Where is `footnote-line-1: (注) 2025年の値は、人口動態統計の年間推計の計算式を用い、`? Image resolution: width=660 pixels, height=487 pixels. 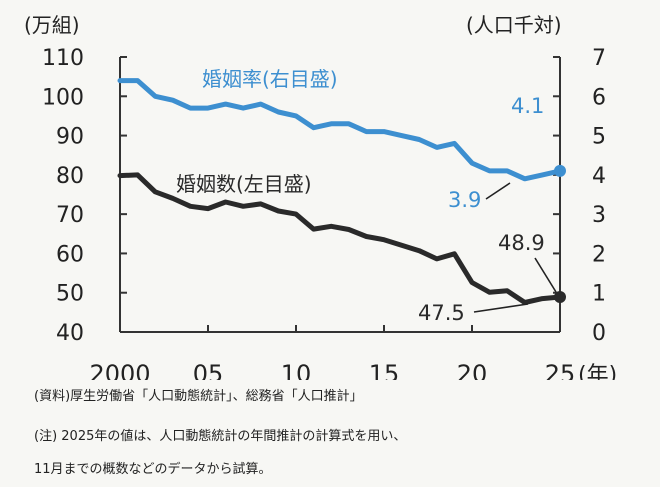 footnote-line-1: (注) 2025年の値は、人口動態統計の年間推計の計算式を用い、 is located at coordinates (220, 436).